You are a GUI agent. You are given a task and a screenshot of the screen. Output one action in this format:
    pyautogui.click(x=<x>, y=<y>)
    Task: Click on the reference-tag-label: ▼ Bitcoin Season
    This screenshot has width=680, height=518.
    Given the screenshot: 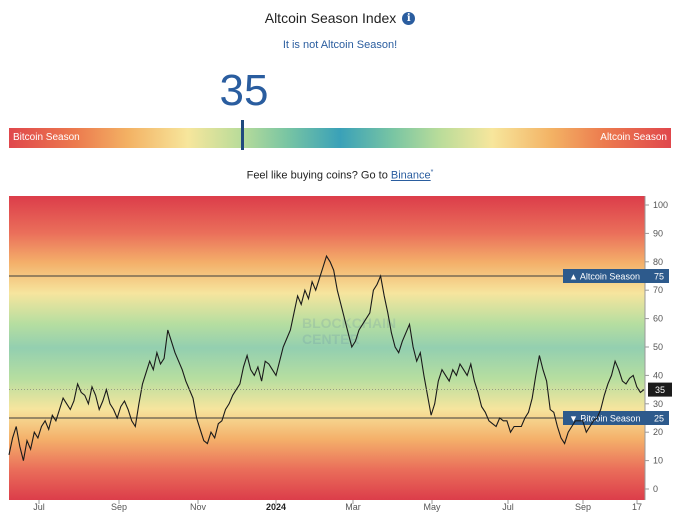 What is the action you would take?
    pyautogui.click(x=604, y=419)
    